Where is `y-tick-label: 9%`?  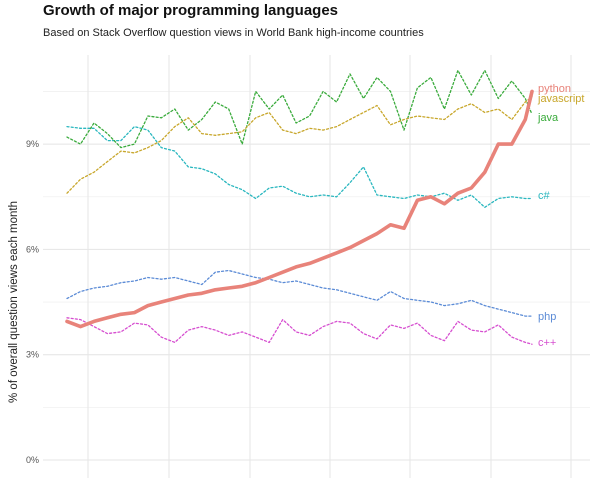 y-tick-label: 9% is located at coordinates (32, 144).